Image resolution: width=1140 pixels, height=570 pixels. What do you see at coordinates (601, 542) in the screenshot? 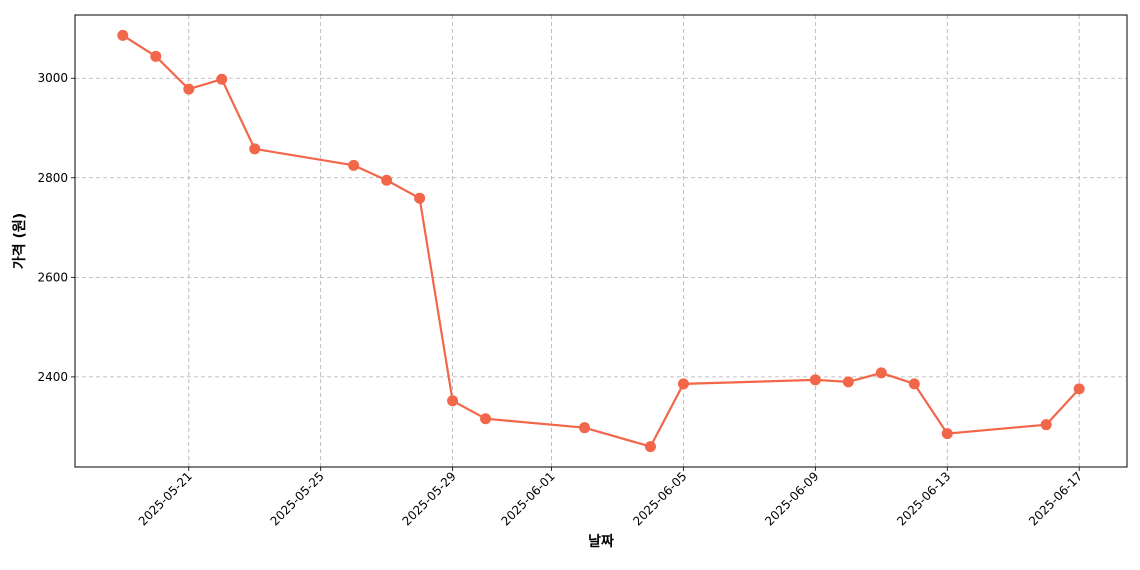
I see `x-axis-title: 날짜` at bounding box center [601, 542].